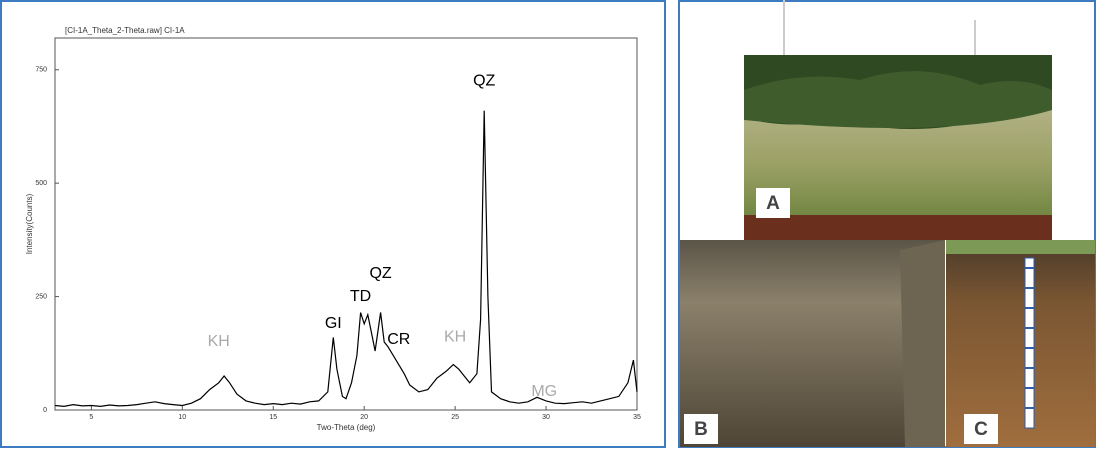  What do you see at coordinates (333, 323) in the screenshot?
I see `peak-label: GI` at bounding box center [333, 323].